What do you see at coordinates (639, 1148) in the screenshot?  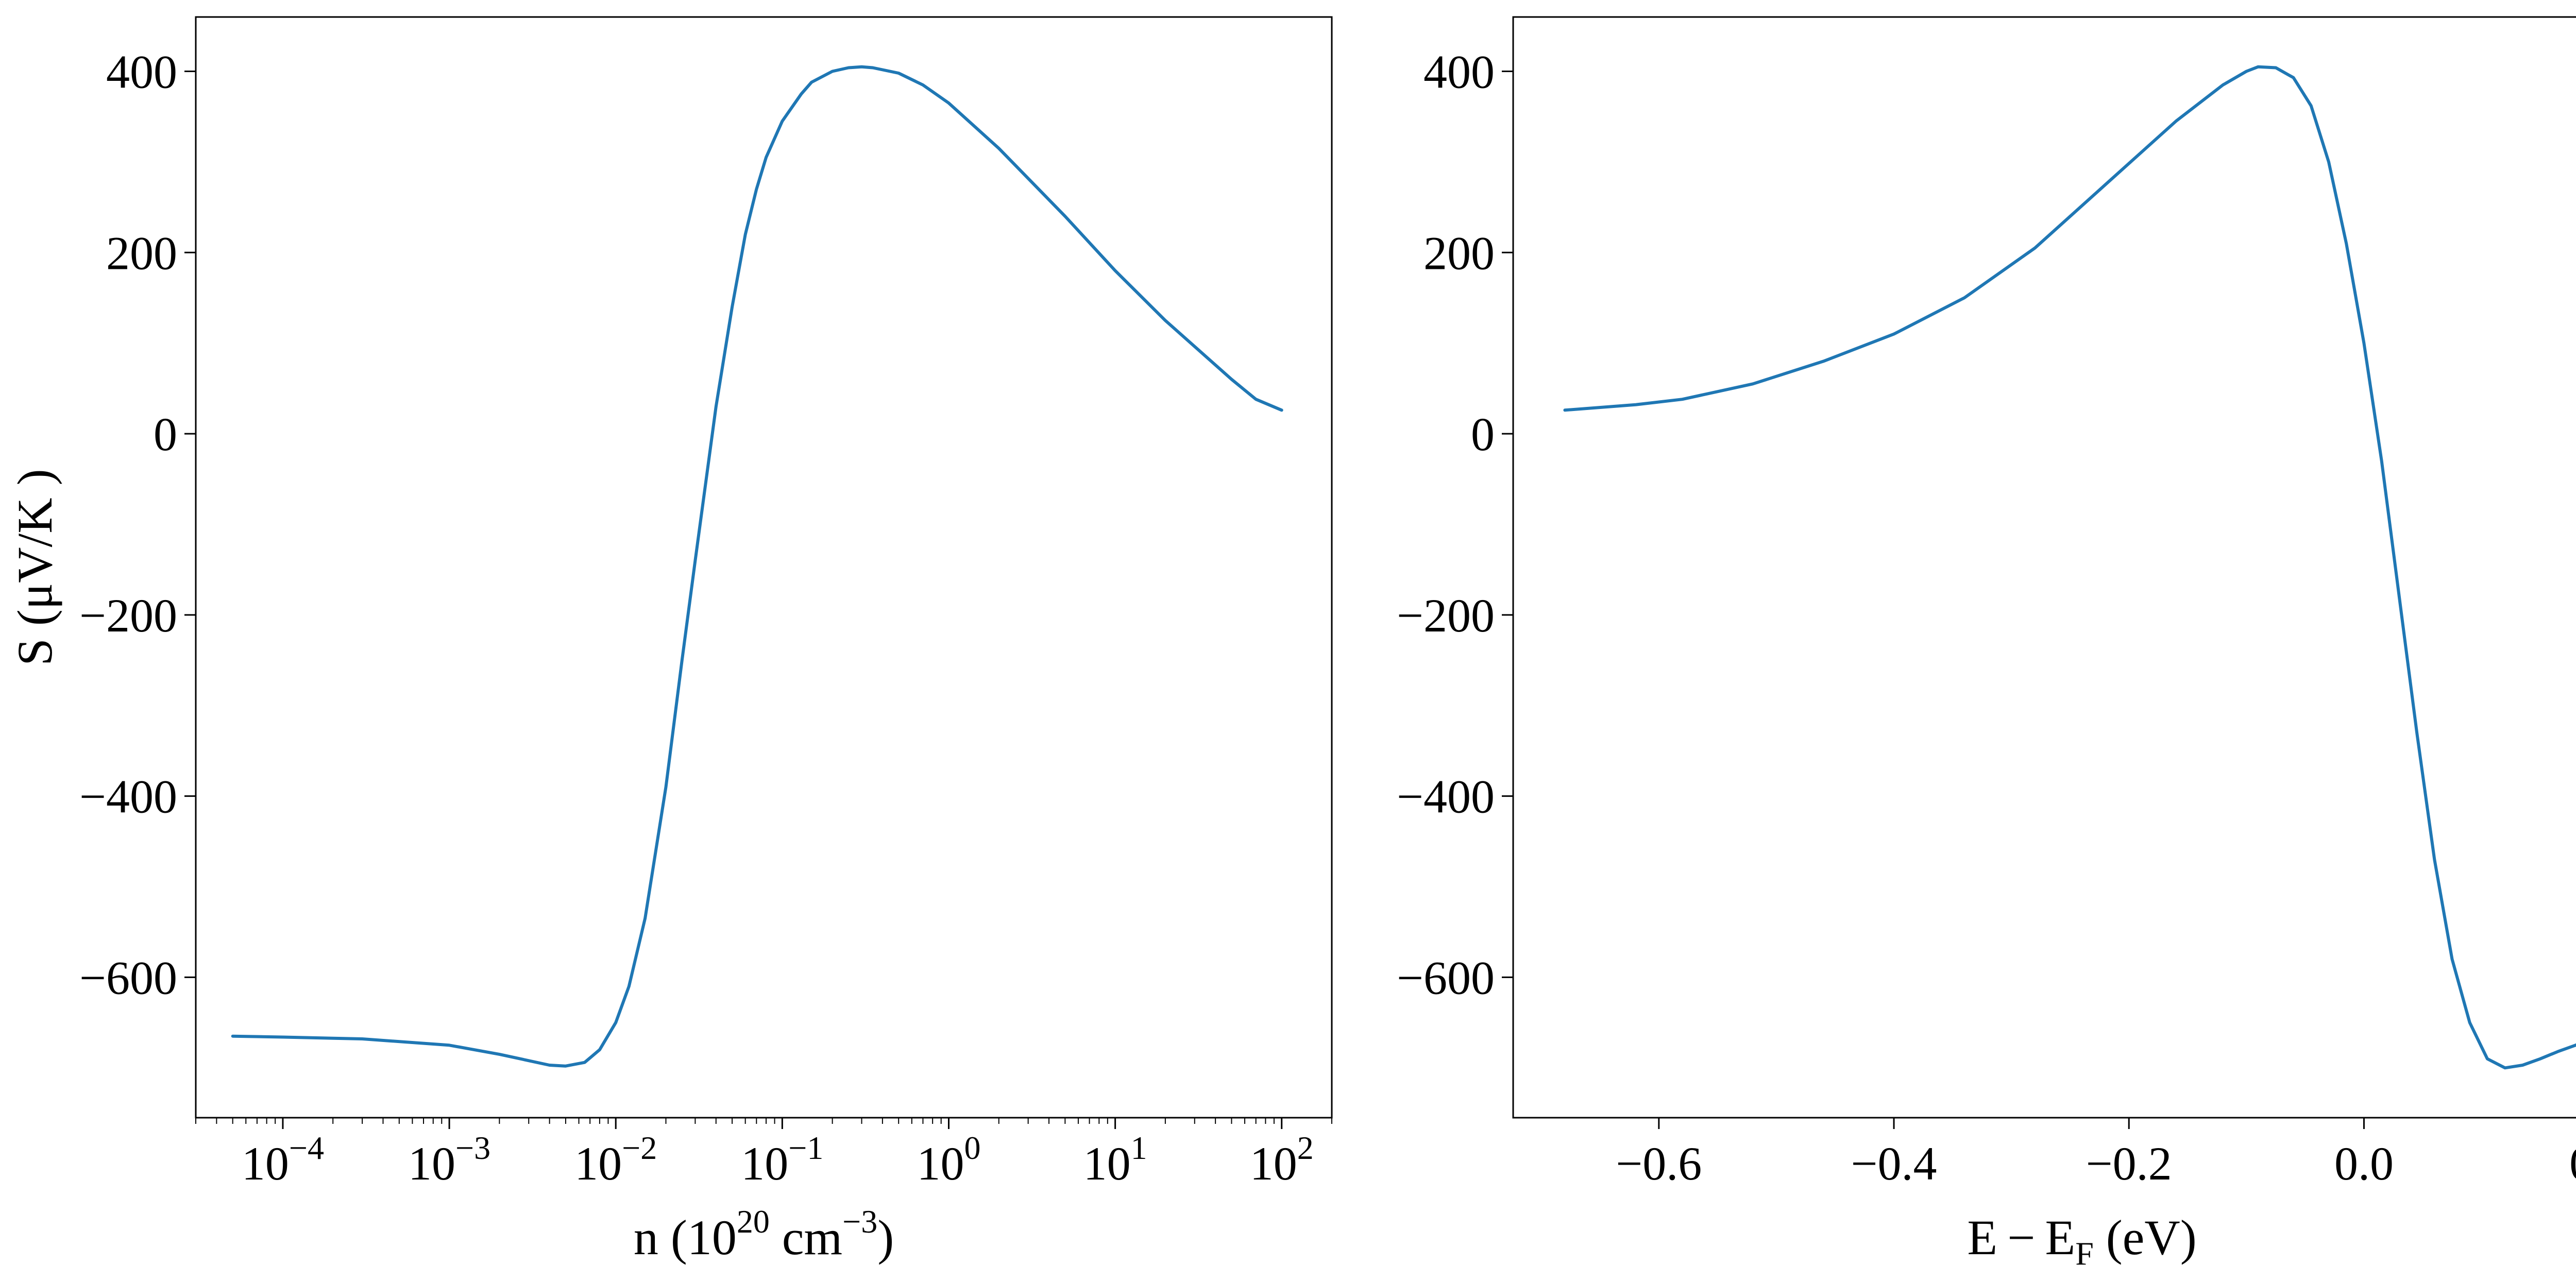 I see `x-tick-exponent: −2` at bounding box center [639, 1148].